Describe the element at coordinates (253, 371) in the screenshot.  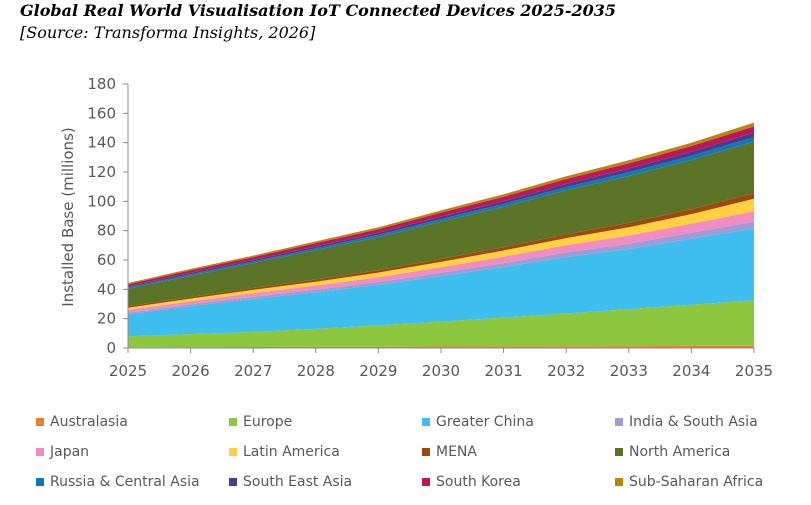
I see `x-tick-label: 2027` at that location.